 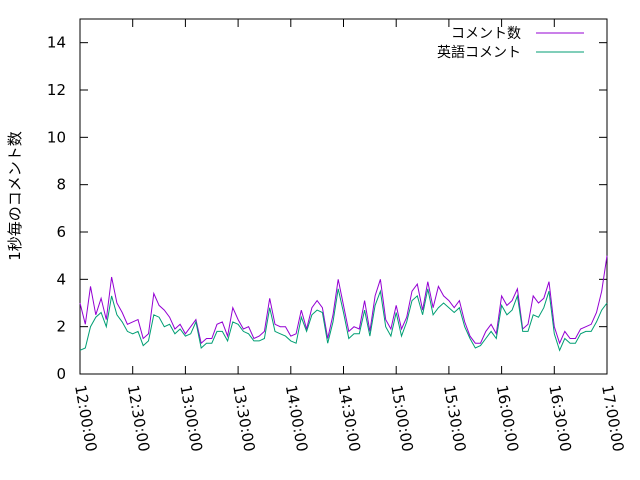 I want to click on y-tick-label: 4, so click(x=61, y=279).